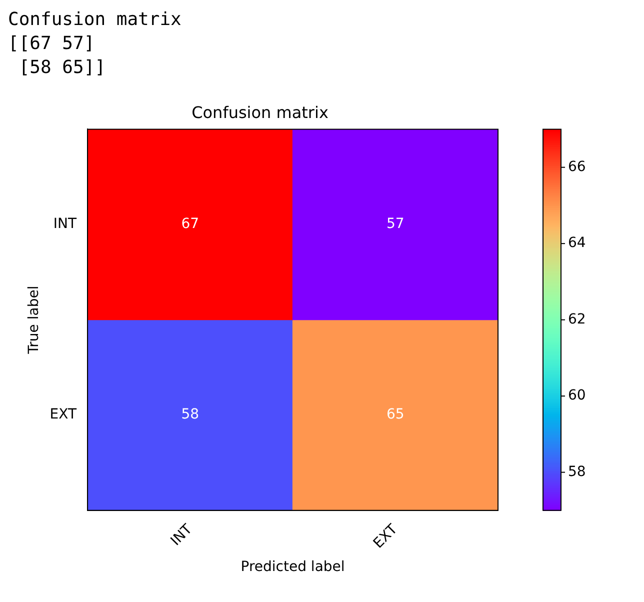  Describe the element at coordinates (52, 44) in the screenshot. I see `text: [[67 57]` at that location.